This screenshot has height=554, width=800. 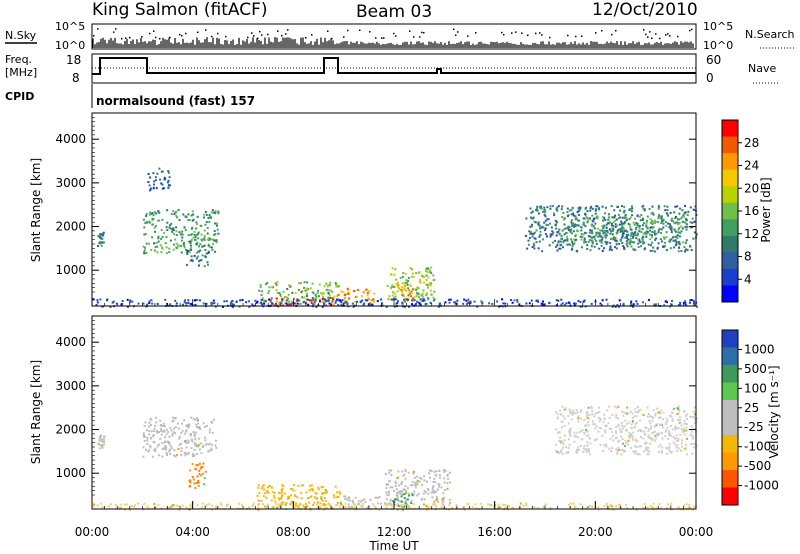 I want to click on ytick-label: 2000, so click(x=70, y=430).